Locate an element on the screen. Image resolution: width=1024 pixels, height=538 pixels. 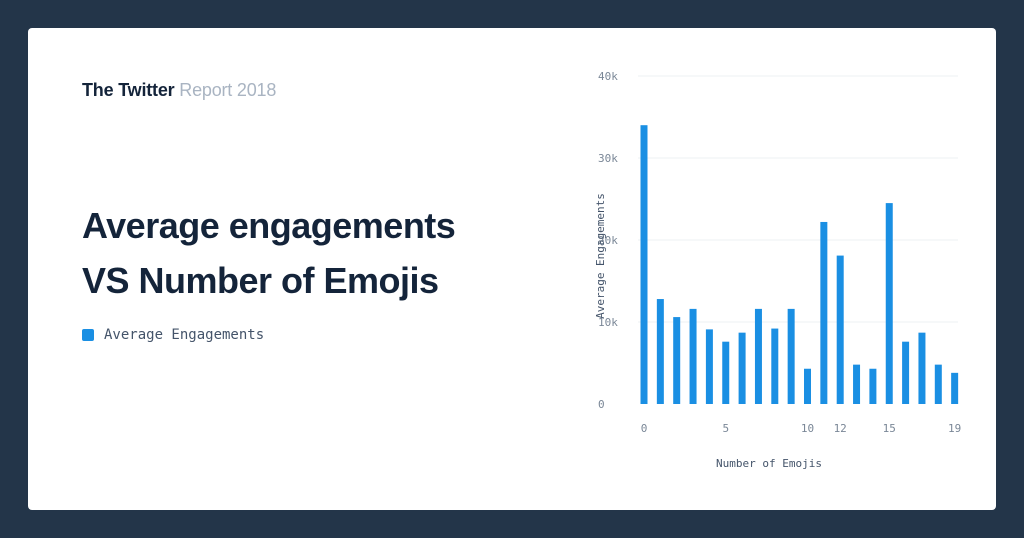
y-axis-label: Average Engagements is located at coordinates (600, 256).